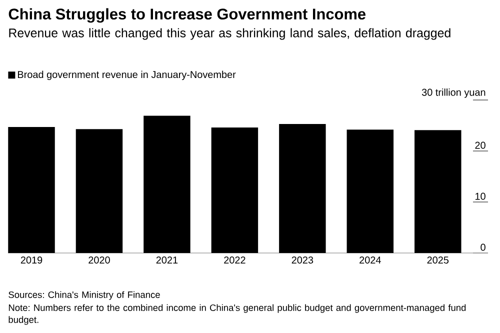 The width and height of the screenshot is (500, 333). I want to click on x-tick-label: 2021, so click(167, 260).